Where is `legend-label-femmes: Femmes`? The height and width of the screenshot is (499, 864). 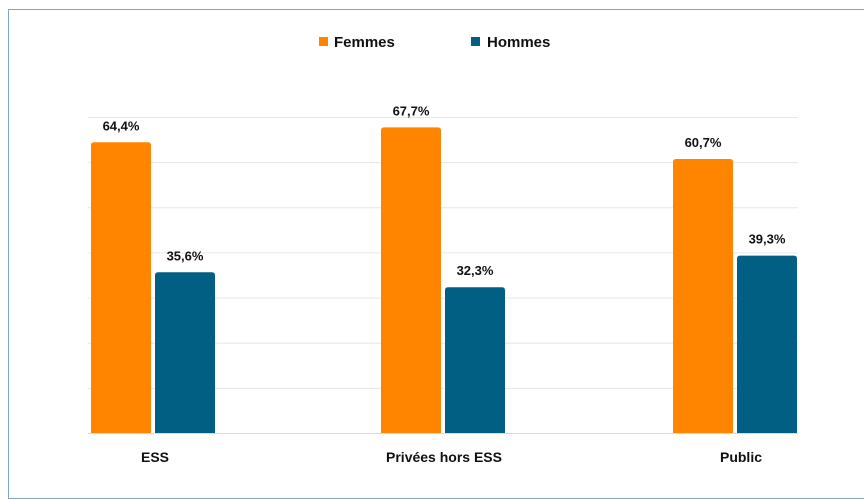
legend-label-femmes: Femmes is located at coordinates (364, 42).